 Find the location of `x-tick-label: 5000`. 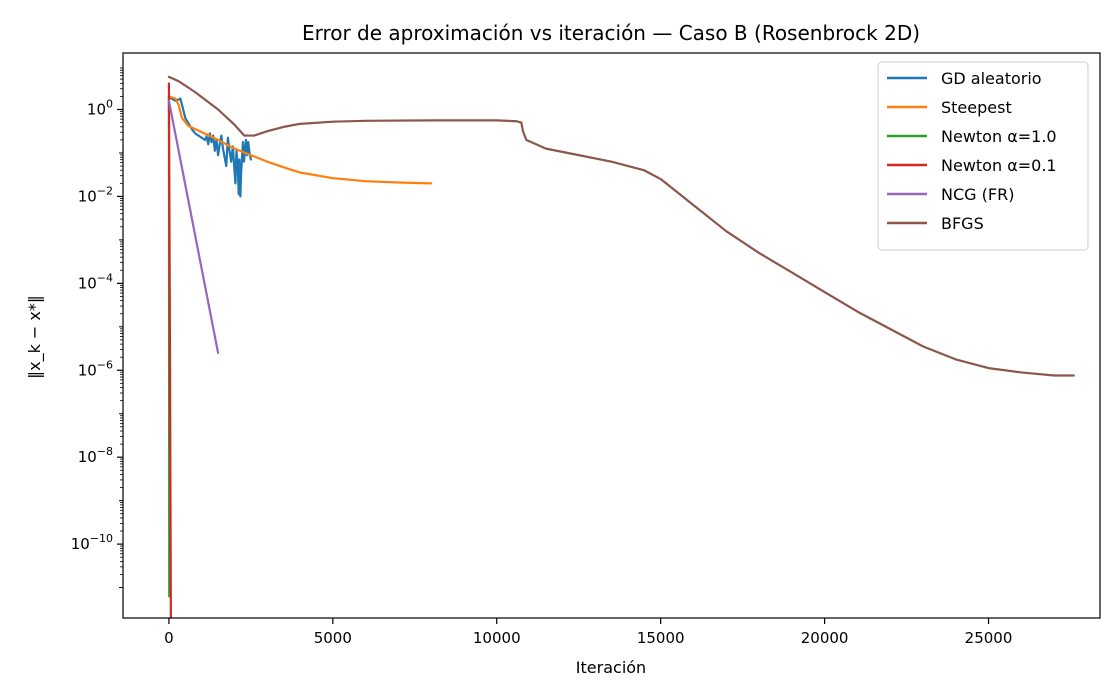

x-tick-label: 5000 is located at coordinates (333, 638).